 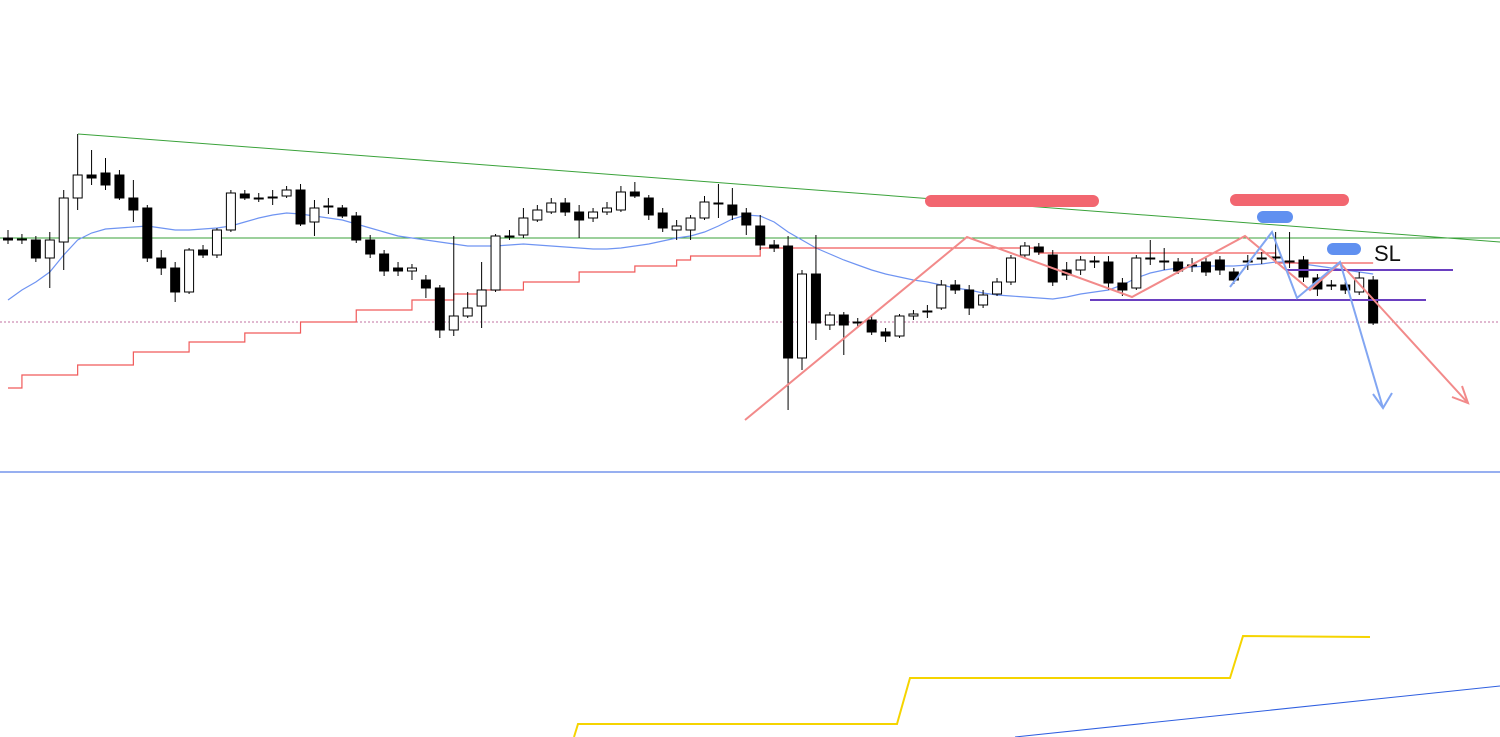 I want to click on wave-path, so click(x=1306, y=319).